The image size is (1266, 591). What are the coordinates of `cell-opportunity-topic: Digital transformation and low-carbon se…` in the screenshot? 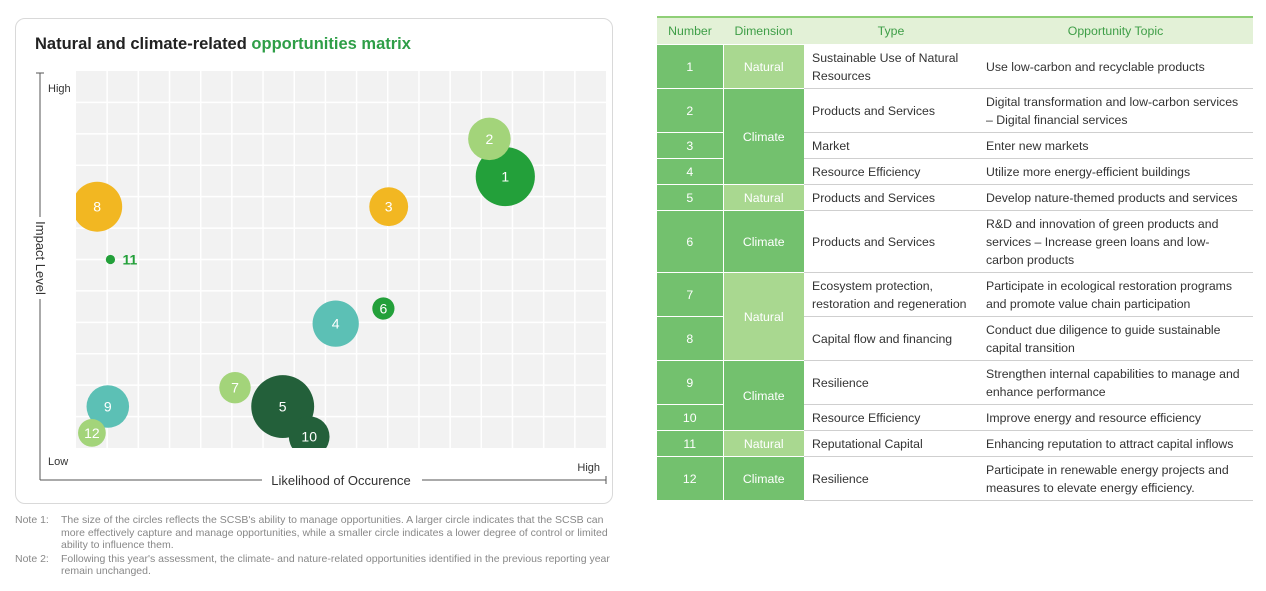 It's located at (1115, 110).